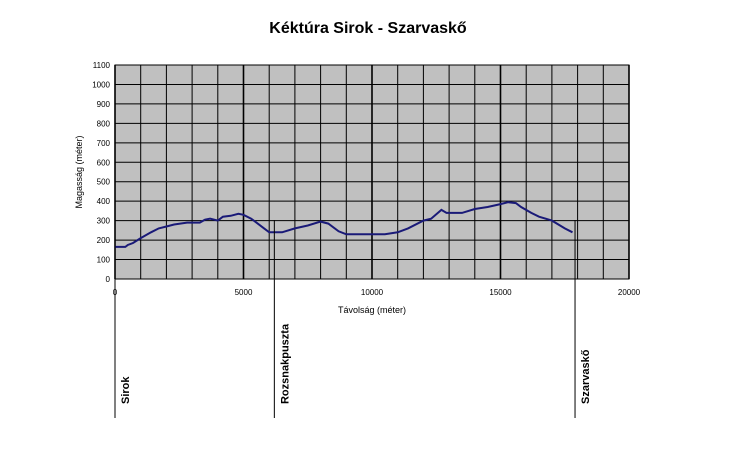  I want to click on chart-title: Kéktúra Sirok - Szarvaskő, so click(368, 28).